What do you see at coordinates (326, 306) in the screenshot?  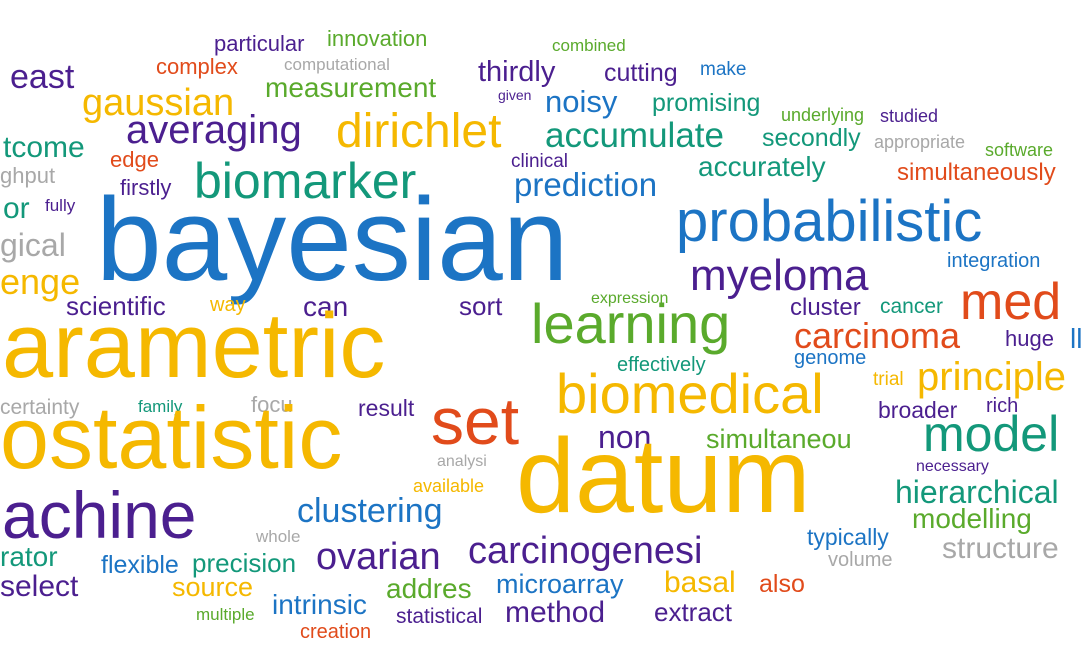 I see `word-can: can` at bounding box center [326, 306].